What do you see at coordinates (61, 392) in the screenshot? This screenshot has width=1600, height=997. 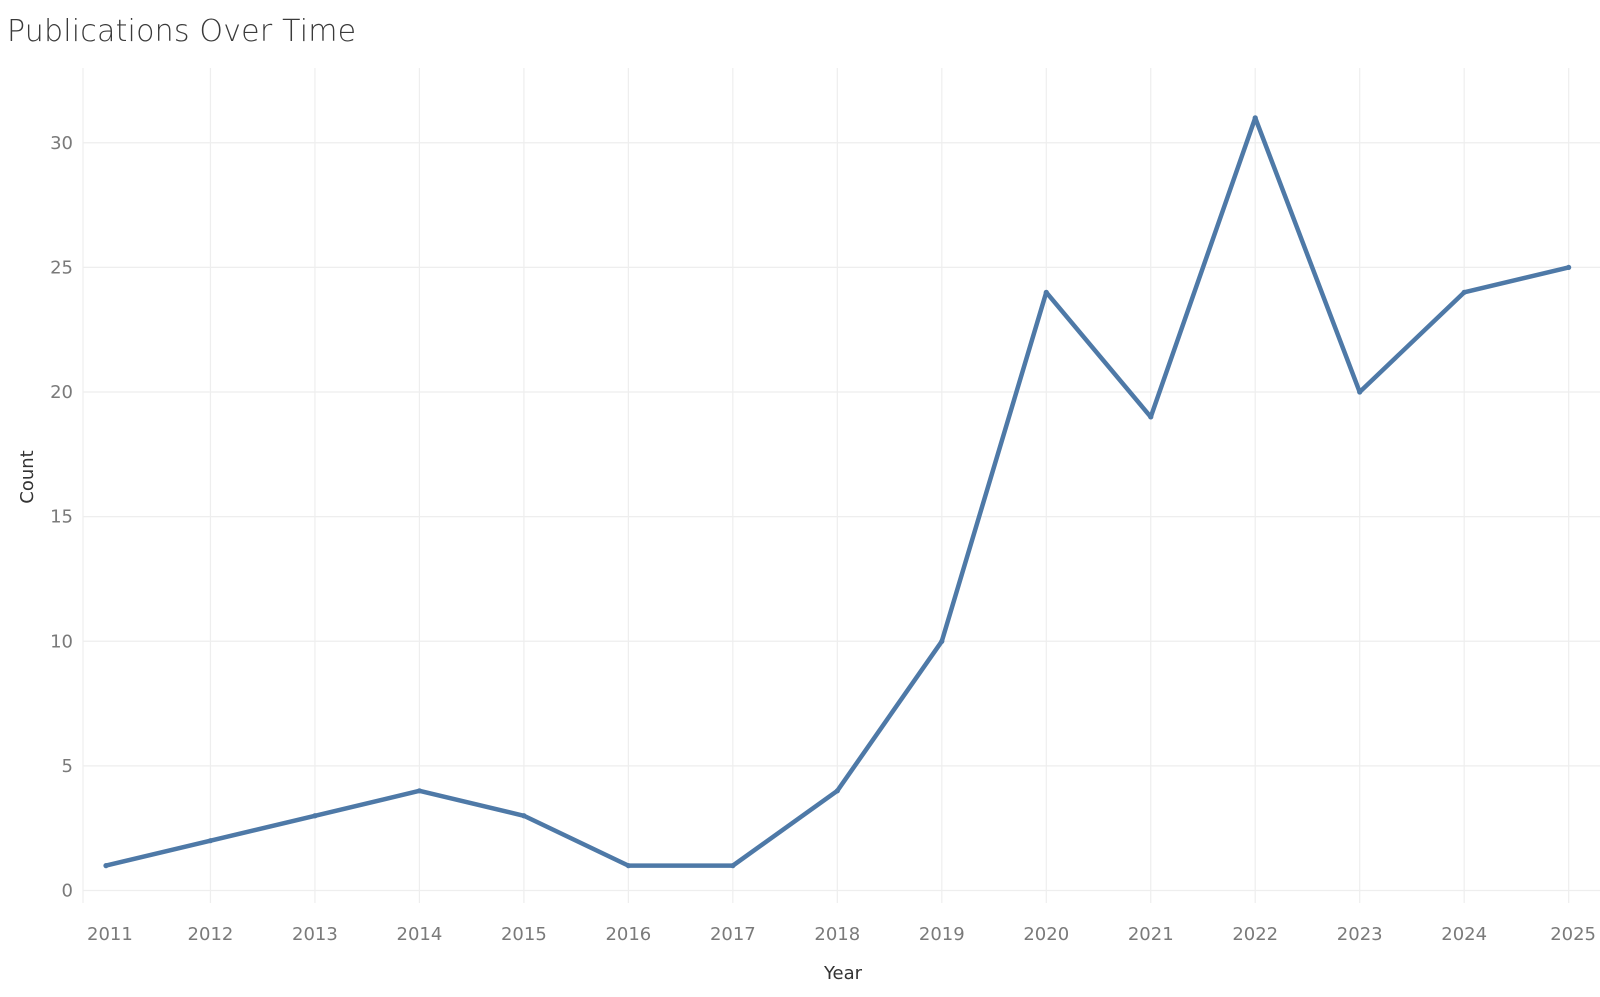 I see `y-tick-label: 20` at bounding box center [61, 392].